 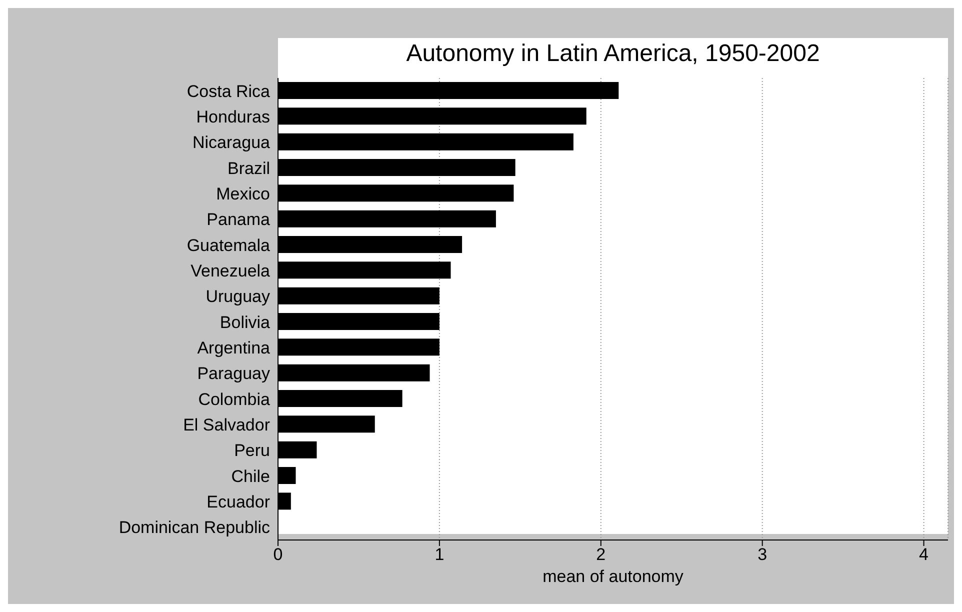 I want to click on x-tick-label: 3, so click(x=763, y=554).